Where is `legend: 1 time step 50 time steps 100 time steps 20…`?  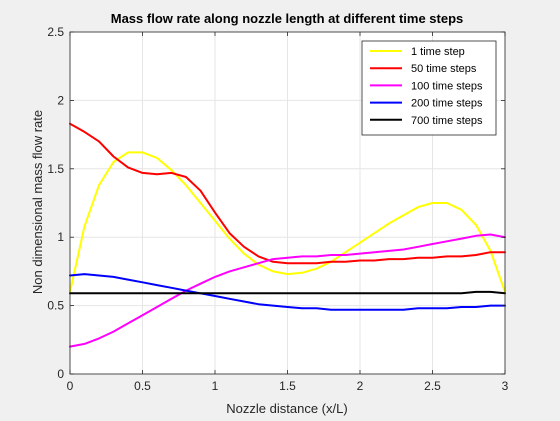
legend: 1 time step 50 time steps 100 time steps 20… is located at coordinates (429, 88).